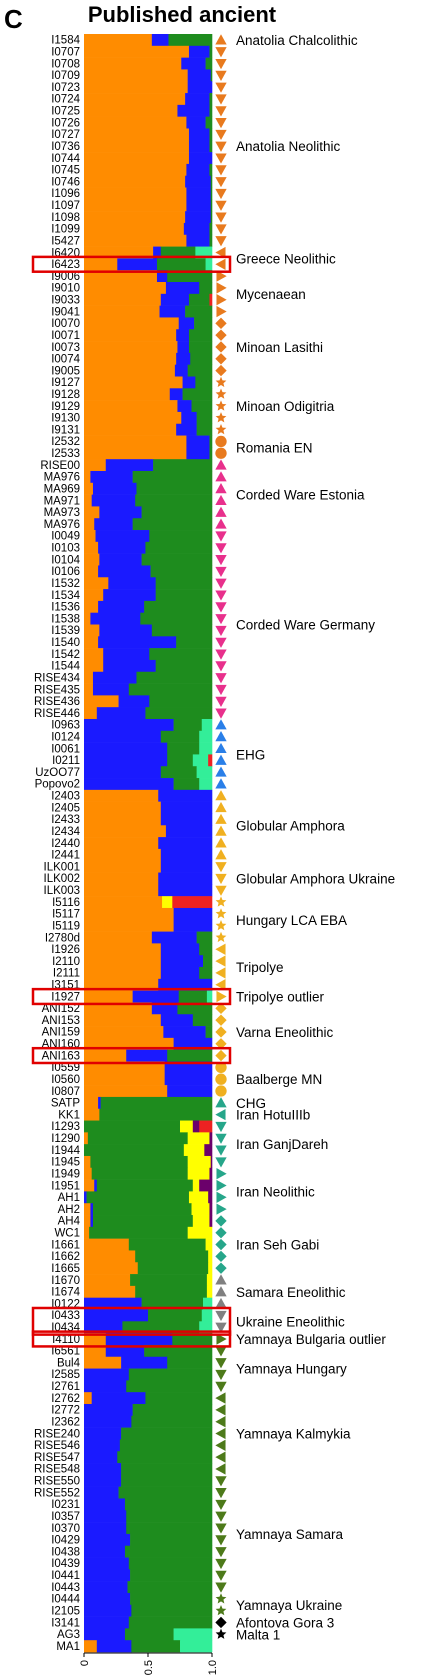 The height and width of the screenshot is (1680, 421). I want to click on sample-label: I0370, so click(65, 1529).